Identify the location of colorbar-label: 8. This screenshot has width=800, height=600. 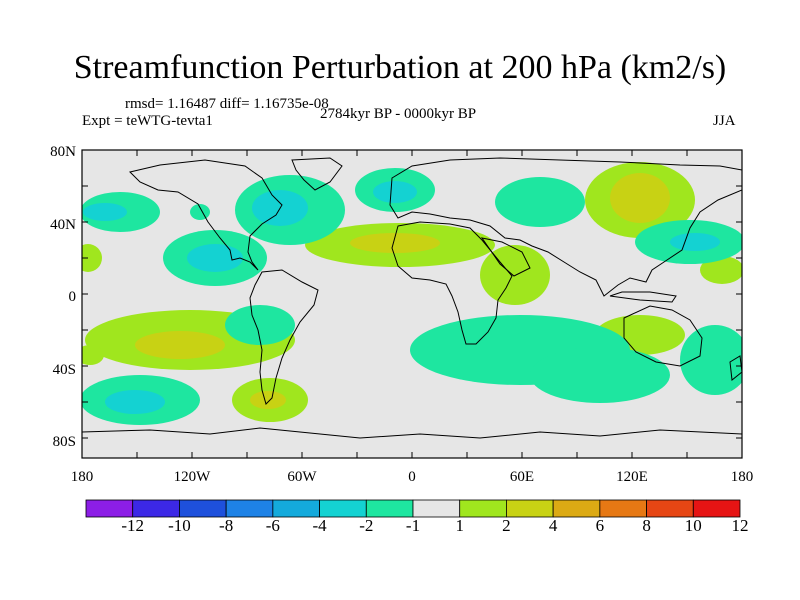
(646, 525).